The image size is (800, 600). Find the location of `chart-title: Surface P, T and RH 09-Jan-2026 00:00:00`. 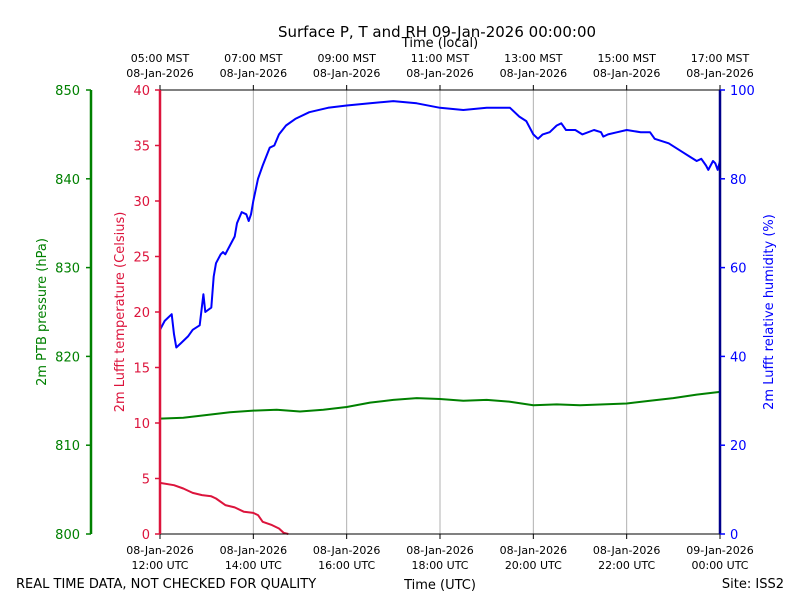

chart-title: Surface P, T and RH 09-Jan-2026 00:00:00 is located at coordinates (437, 32).